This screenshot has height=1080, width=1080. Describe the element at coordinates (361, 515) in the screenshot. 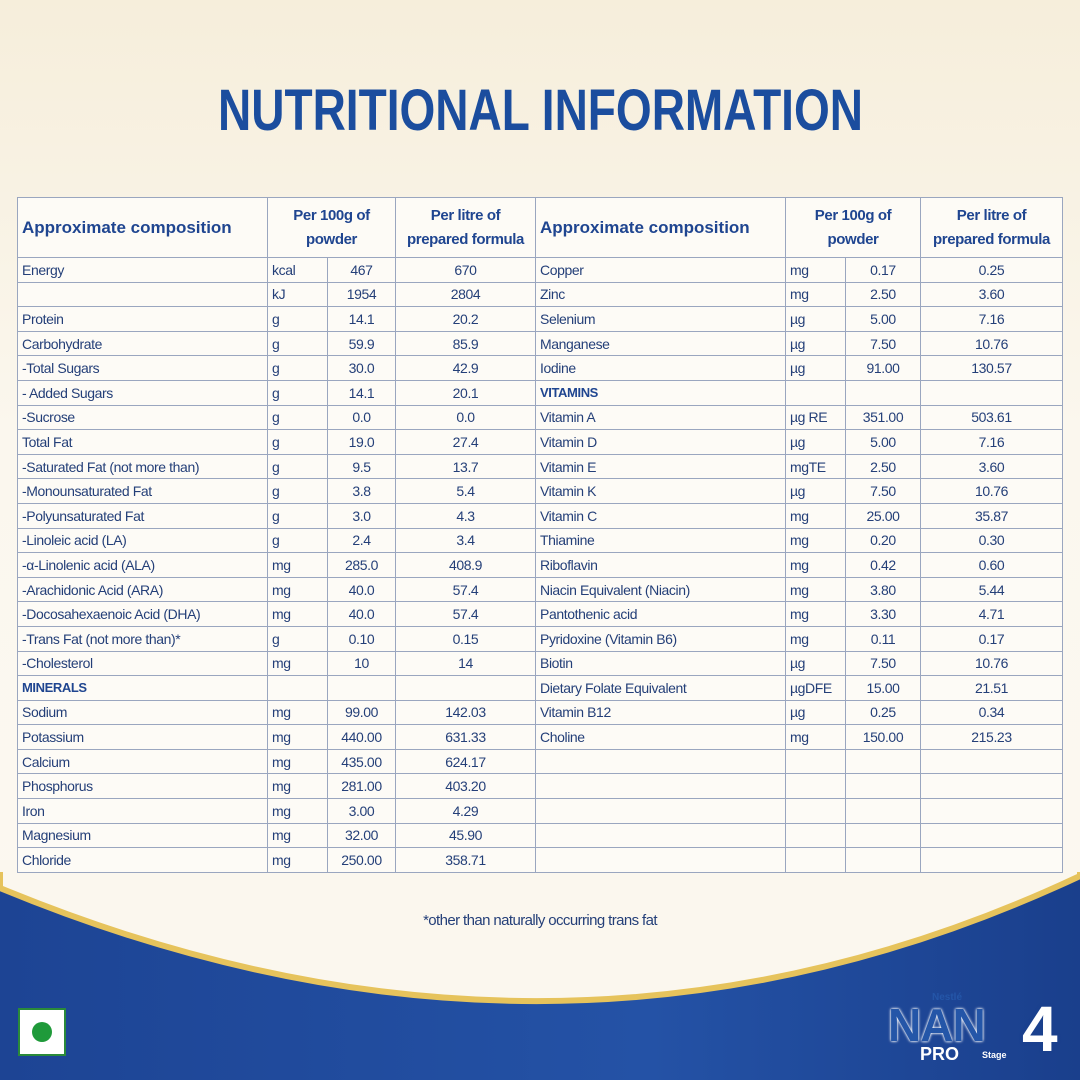

I see `per-100g: 3.0` at that location.